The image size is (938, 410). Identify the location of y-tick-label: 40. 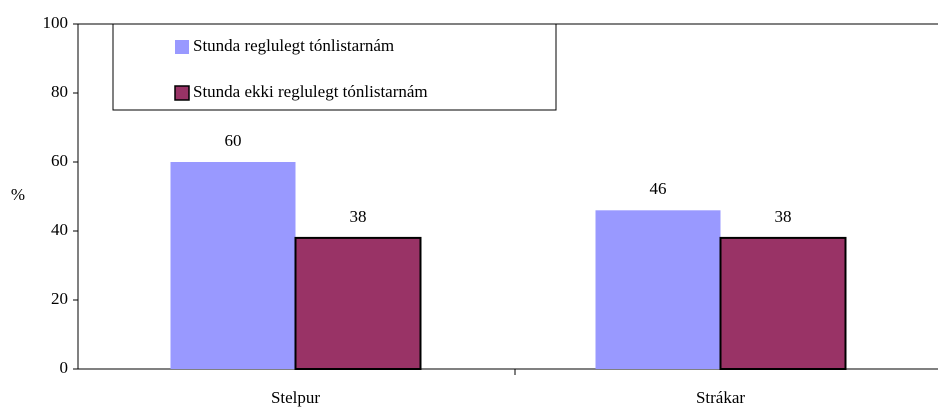
(59, 229).